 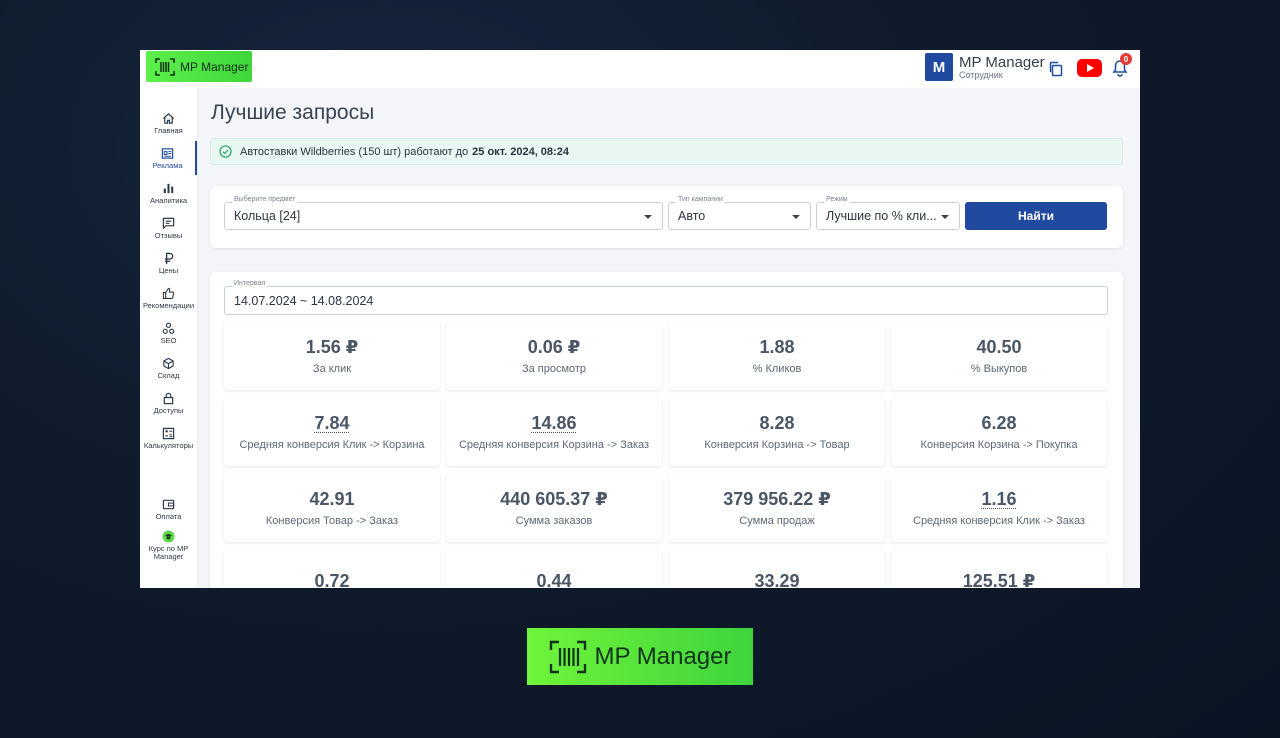 I want to click on sidebar-item-label: Склад, so click(x=168, y=375).